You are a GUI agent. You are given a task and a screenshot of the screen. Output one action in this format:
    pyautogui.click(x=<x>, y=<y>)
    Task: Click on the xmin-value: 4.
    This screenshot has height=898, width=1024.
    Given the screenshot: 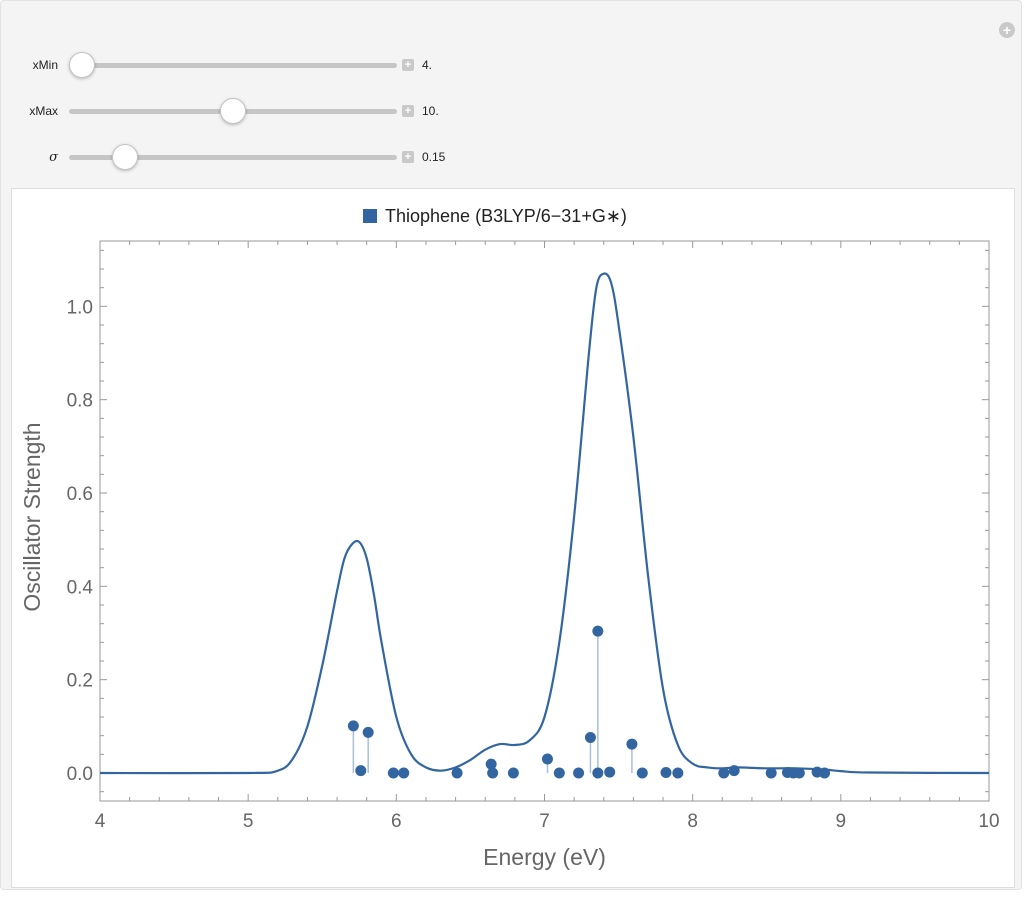 What is the action you would take?
    pyautogui.click(x=427, y=65)
    